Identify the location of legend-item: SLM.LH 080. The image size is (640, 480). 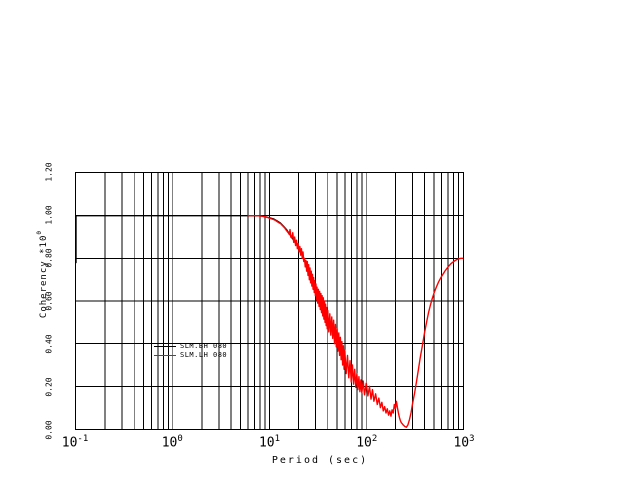
(190, 355).